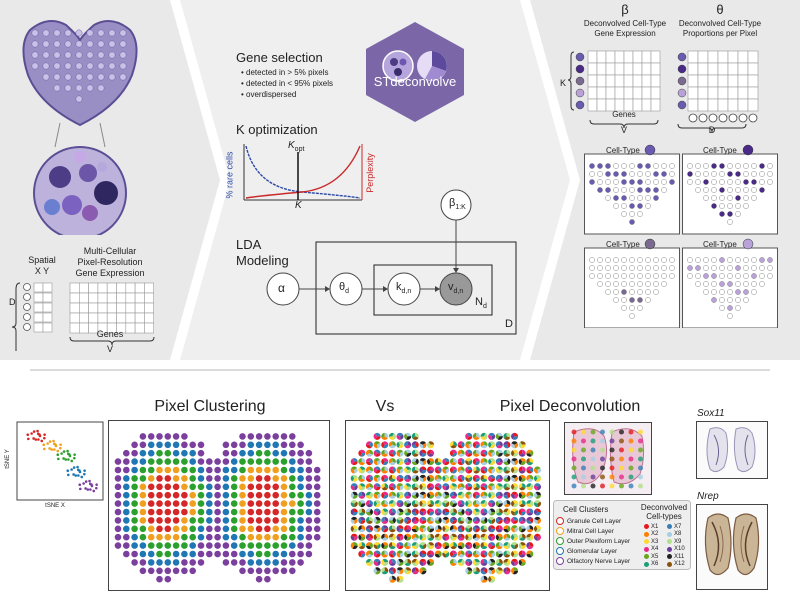 Image resolution: width=800 pixels, height=603 pixels. I want to click on legend-type-item: X10, so click(678, 550).